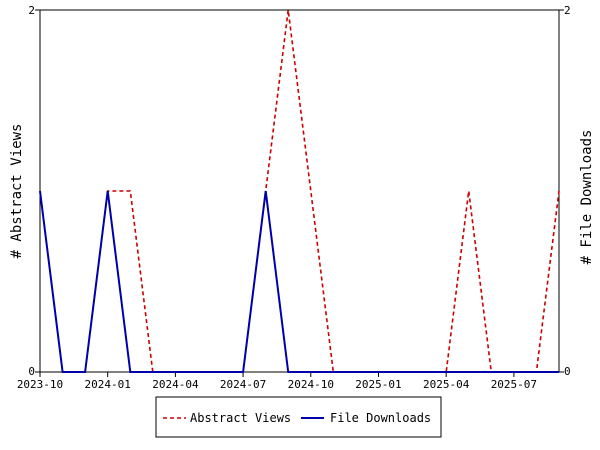 This screenshot has width=600, height=450. What do you see at coordinates (31, 10) in the screenshot?
I see `y-left-tick-label-2: 2` at bounding box center [31, 10].